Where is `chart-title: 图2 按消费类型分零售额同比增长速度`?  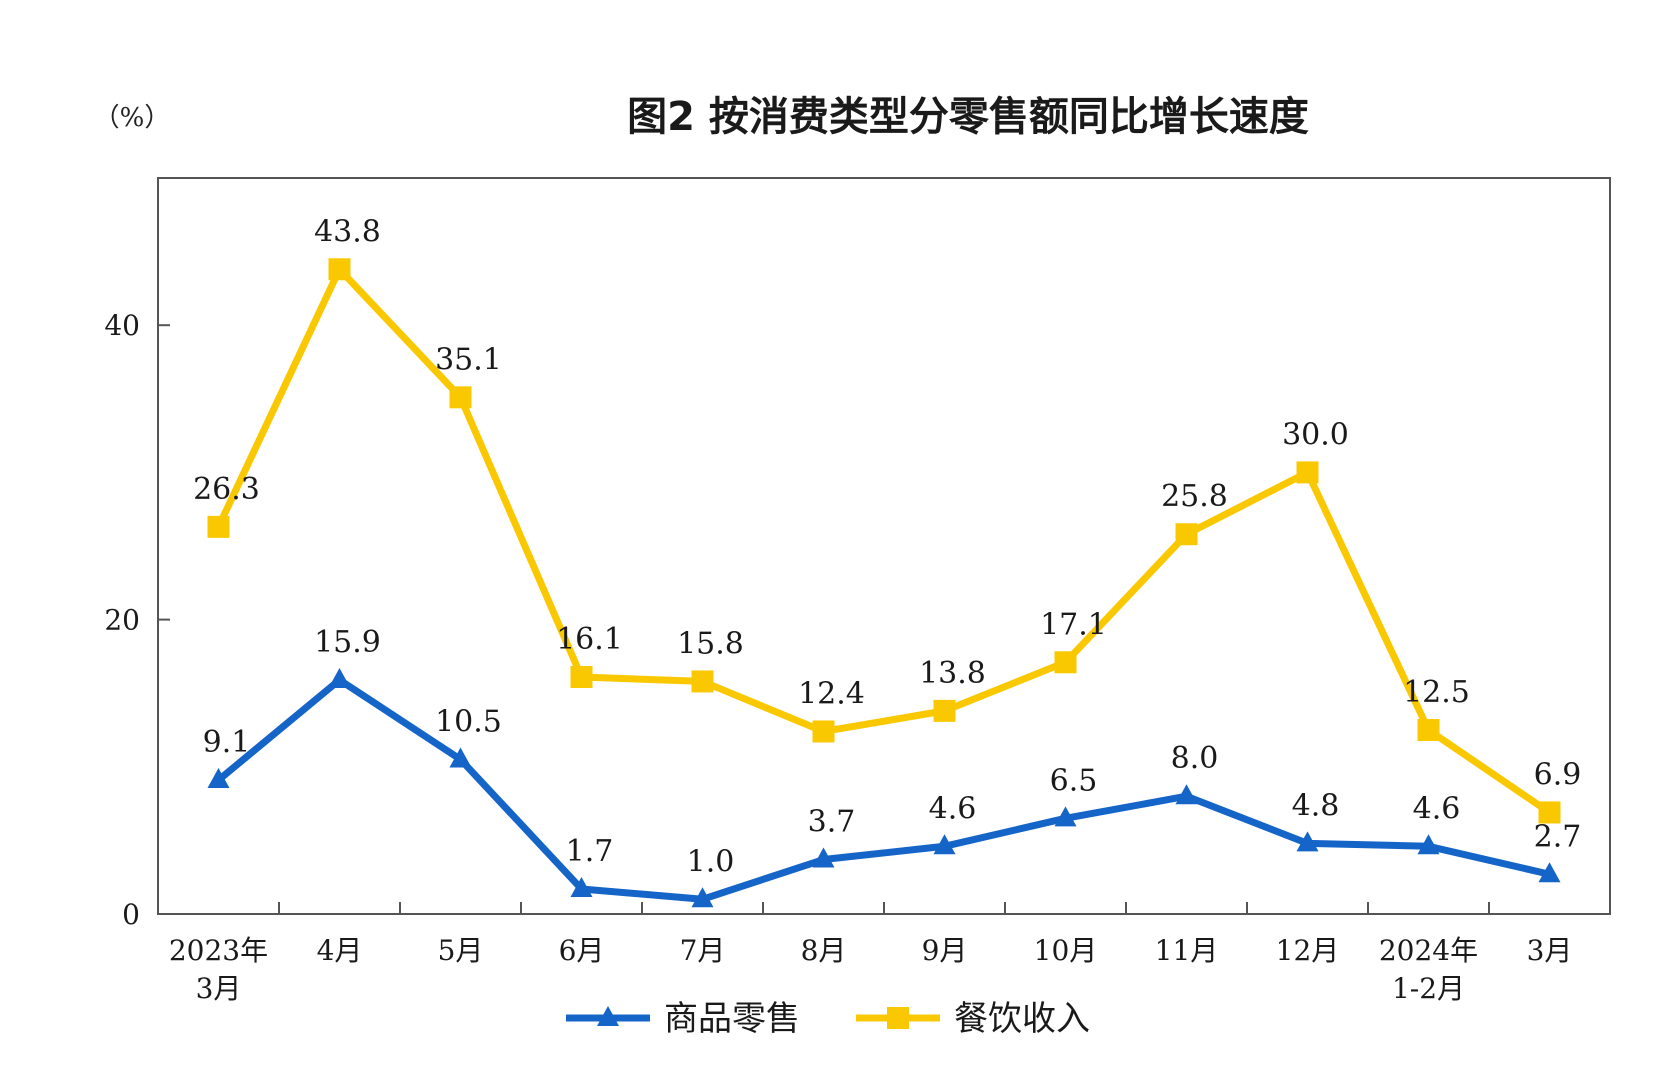 chart-title: 图2 按消费类型分零售额同比增长速度 is located at coordinates (968, 117).